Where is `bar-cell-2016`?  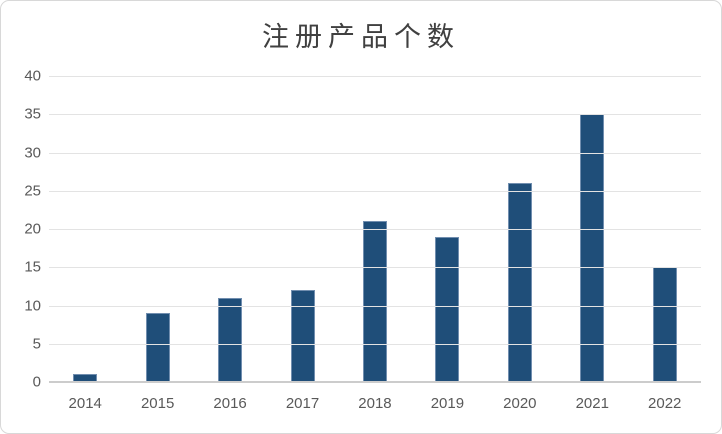 bar-cell-2016 is located at coordinates (230, 229).